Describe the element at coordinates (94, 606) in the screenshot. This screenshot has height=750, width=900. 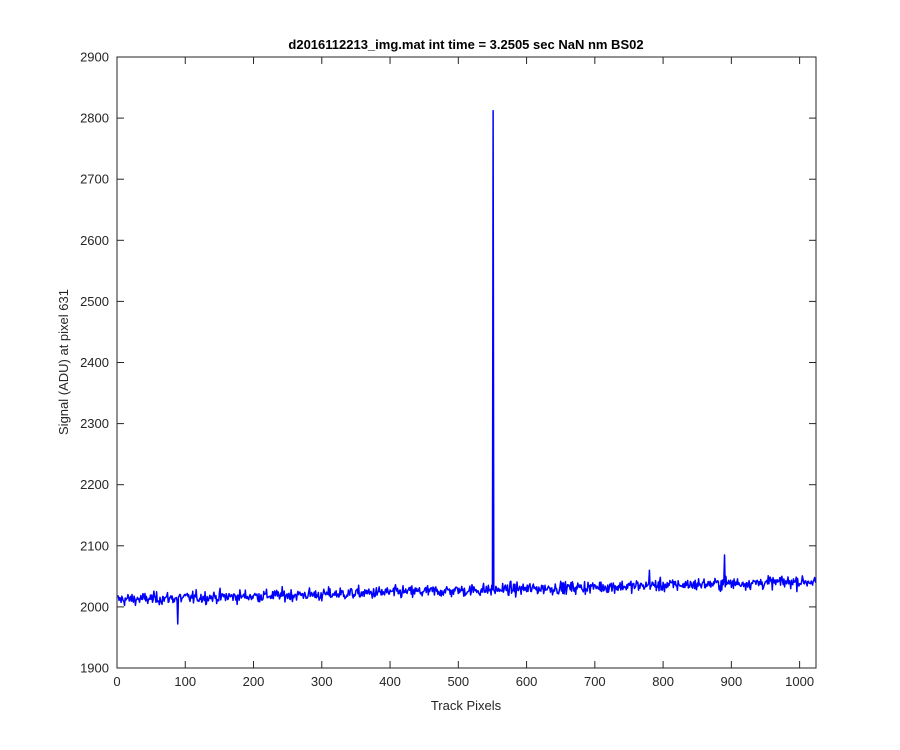
I see `y-tick-label: 2000` at that location.